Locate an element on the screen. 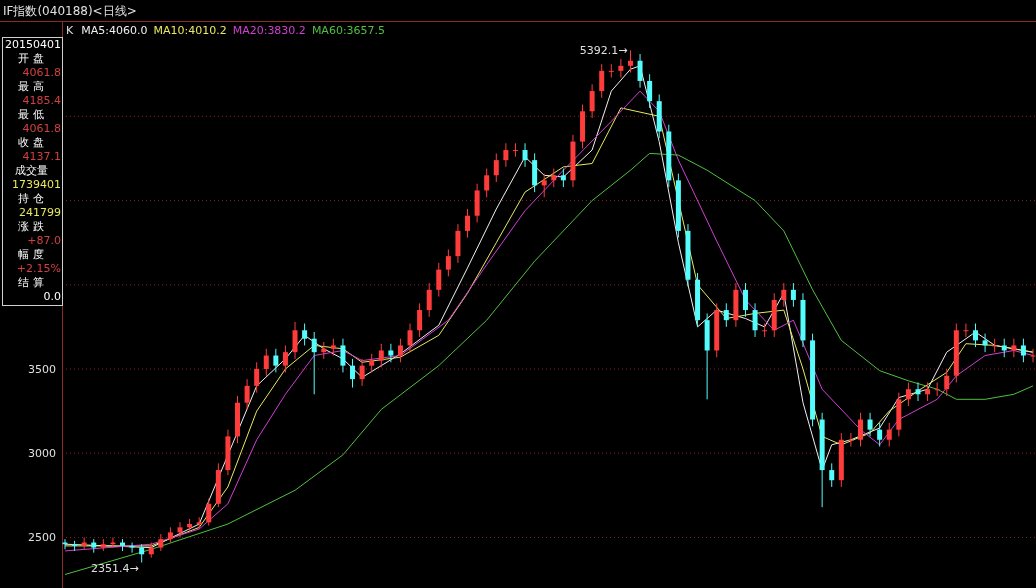 The height and width of the screenshot is (588, 1036). text: 收 盘 is located at coordinates (31, 142).